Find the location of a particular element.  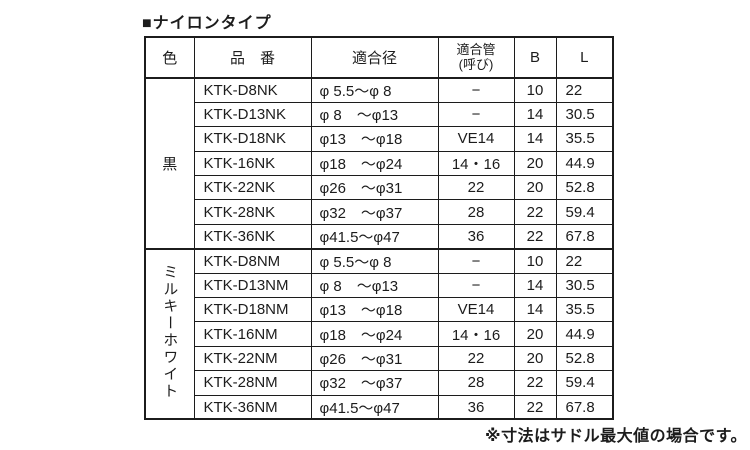

table-row: KTK-16NM φ18 ～φ24 14・16 20 44.9 is located at coordinates (379, 334).